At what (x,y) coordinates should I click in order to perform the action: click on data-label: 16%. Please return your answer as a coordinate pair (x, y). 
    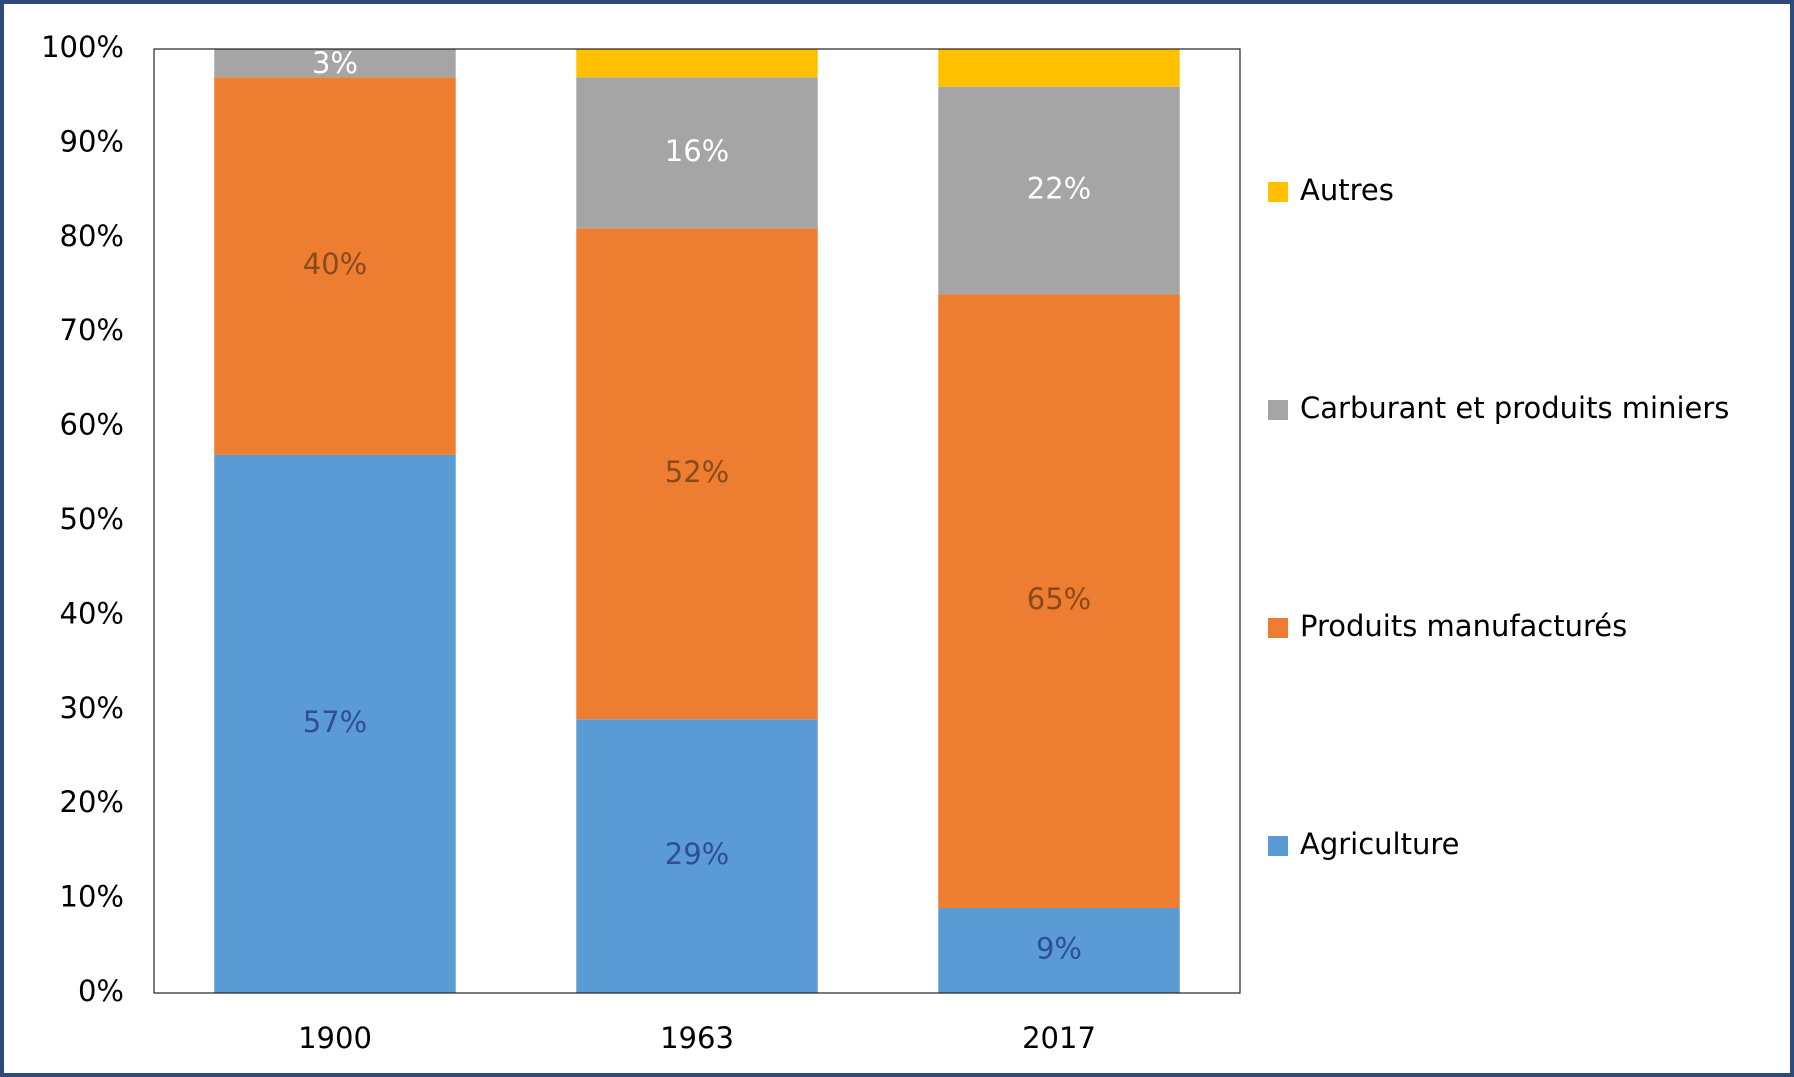
    Looking at the image, I should click on (697, 151).